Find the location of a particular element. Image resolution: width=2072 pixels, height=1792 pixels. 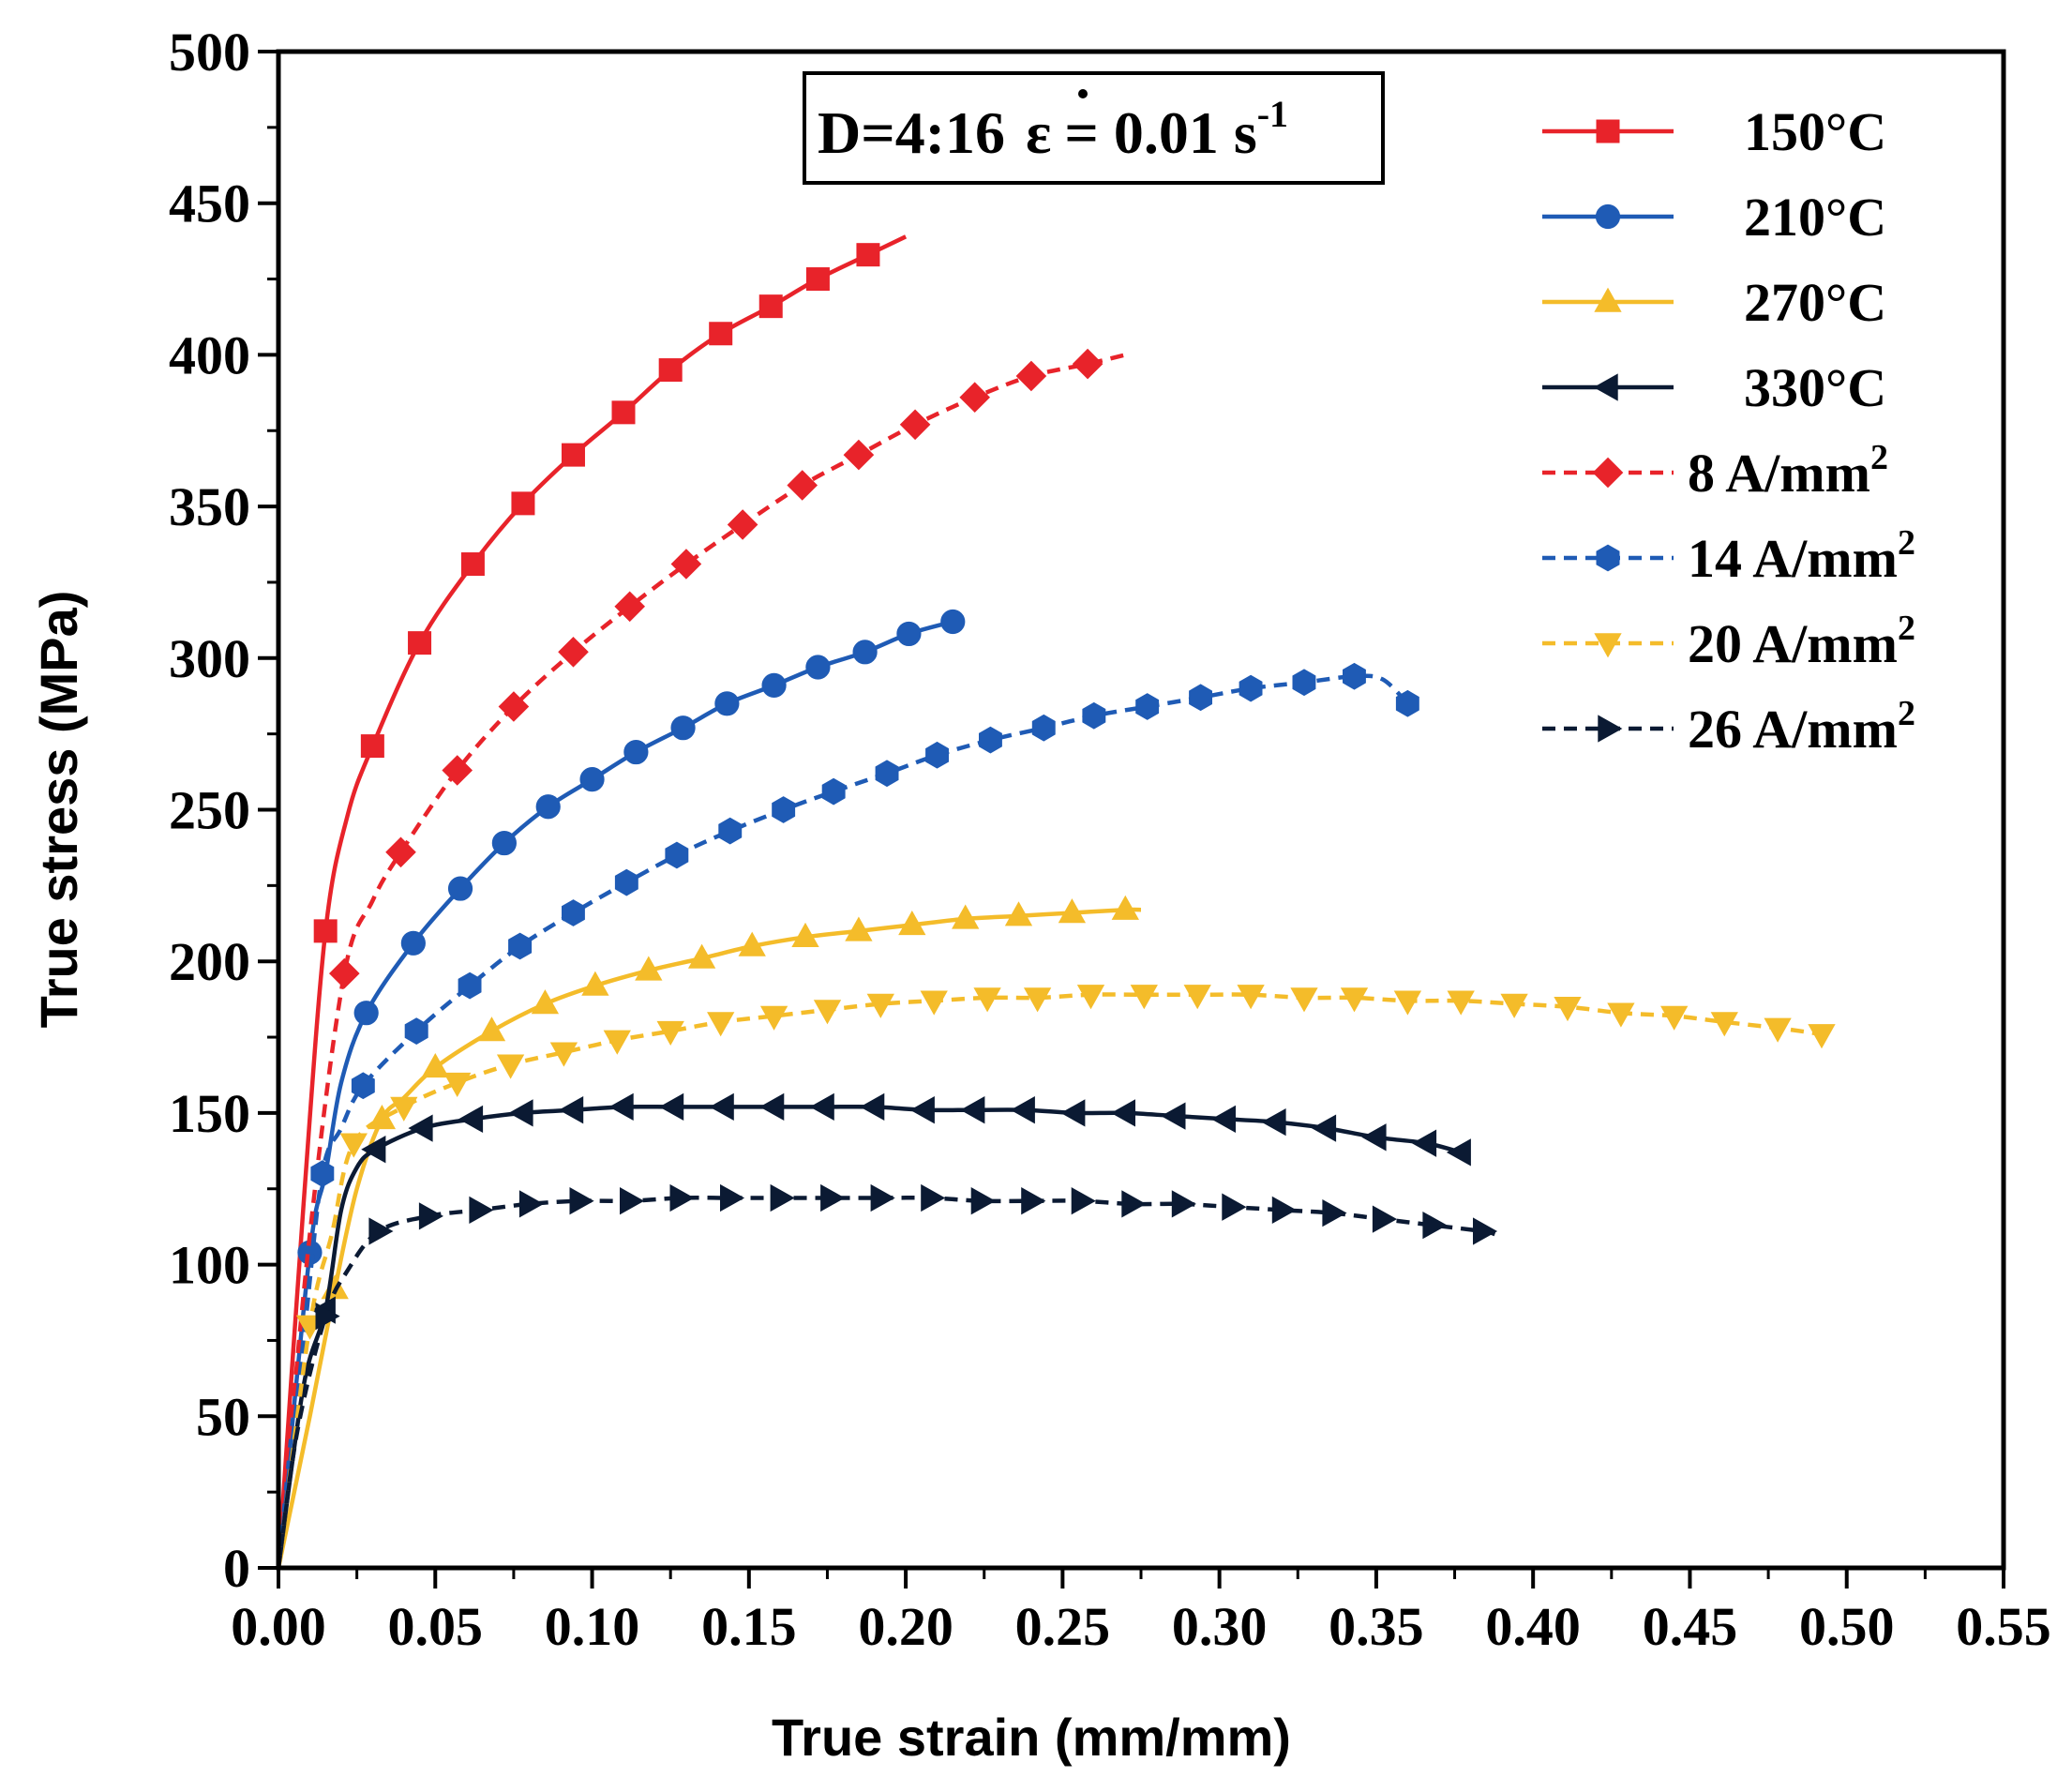

y-axis-ticks: 0 50 100 150 200 250 300 350 400 450 500 is located at coordinates (224, 810).